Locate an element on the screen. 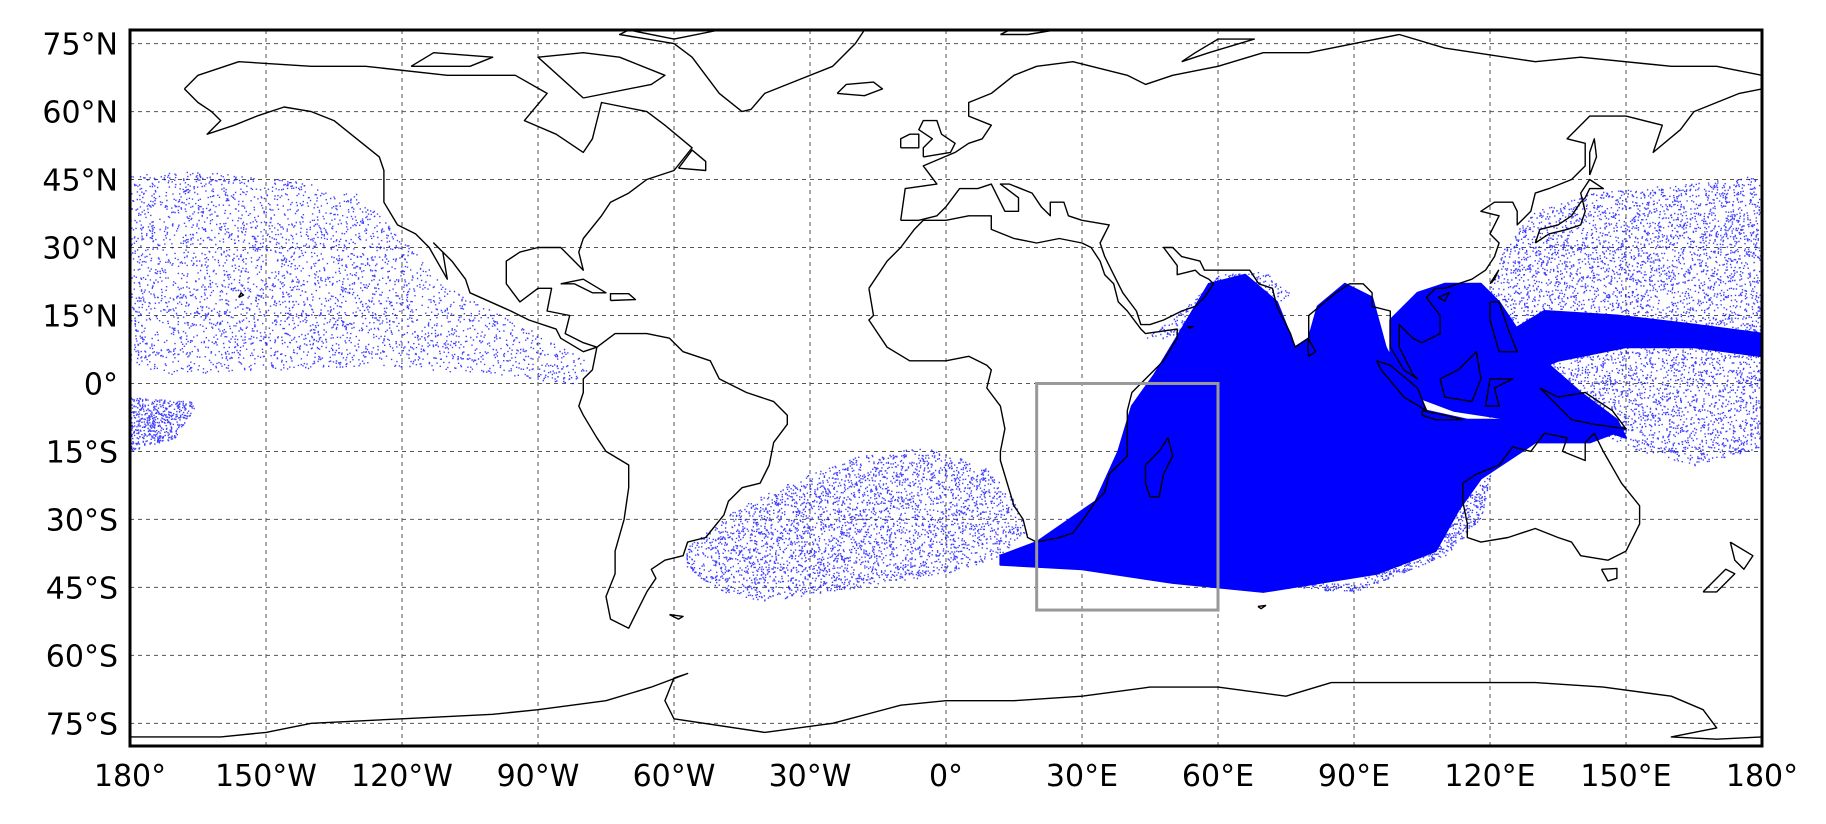  coastline-newfoundland is located at coordinates (692, 160).